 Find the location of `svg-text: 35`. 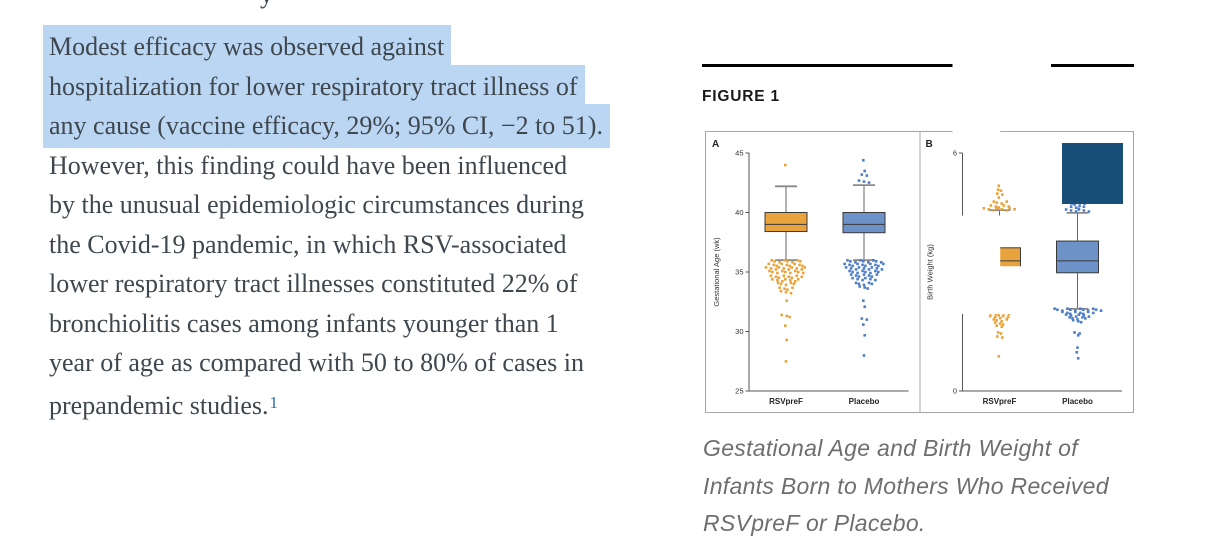

svg-text: 35 is located at coordinates (739, 272).